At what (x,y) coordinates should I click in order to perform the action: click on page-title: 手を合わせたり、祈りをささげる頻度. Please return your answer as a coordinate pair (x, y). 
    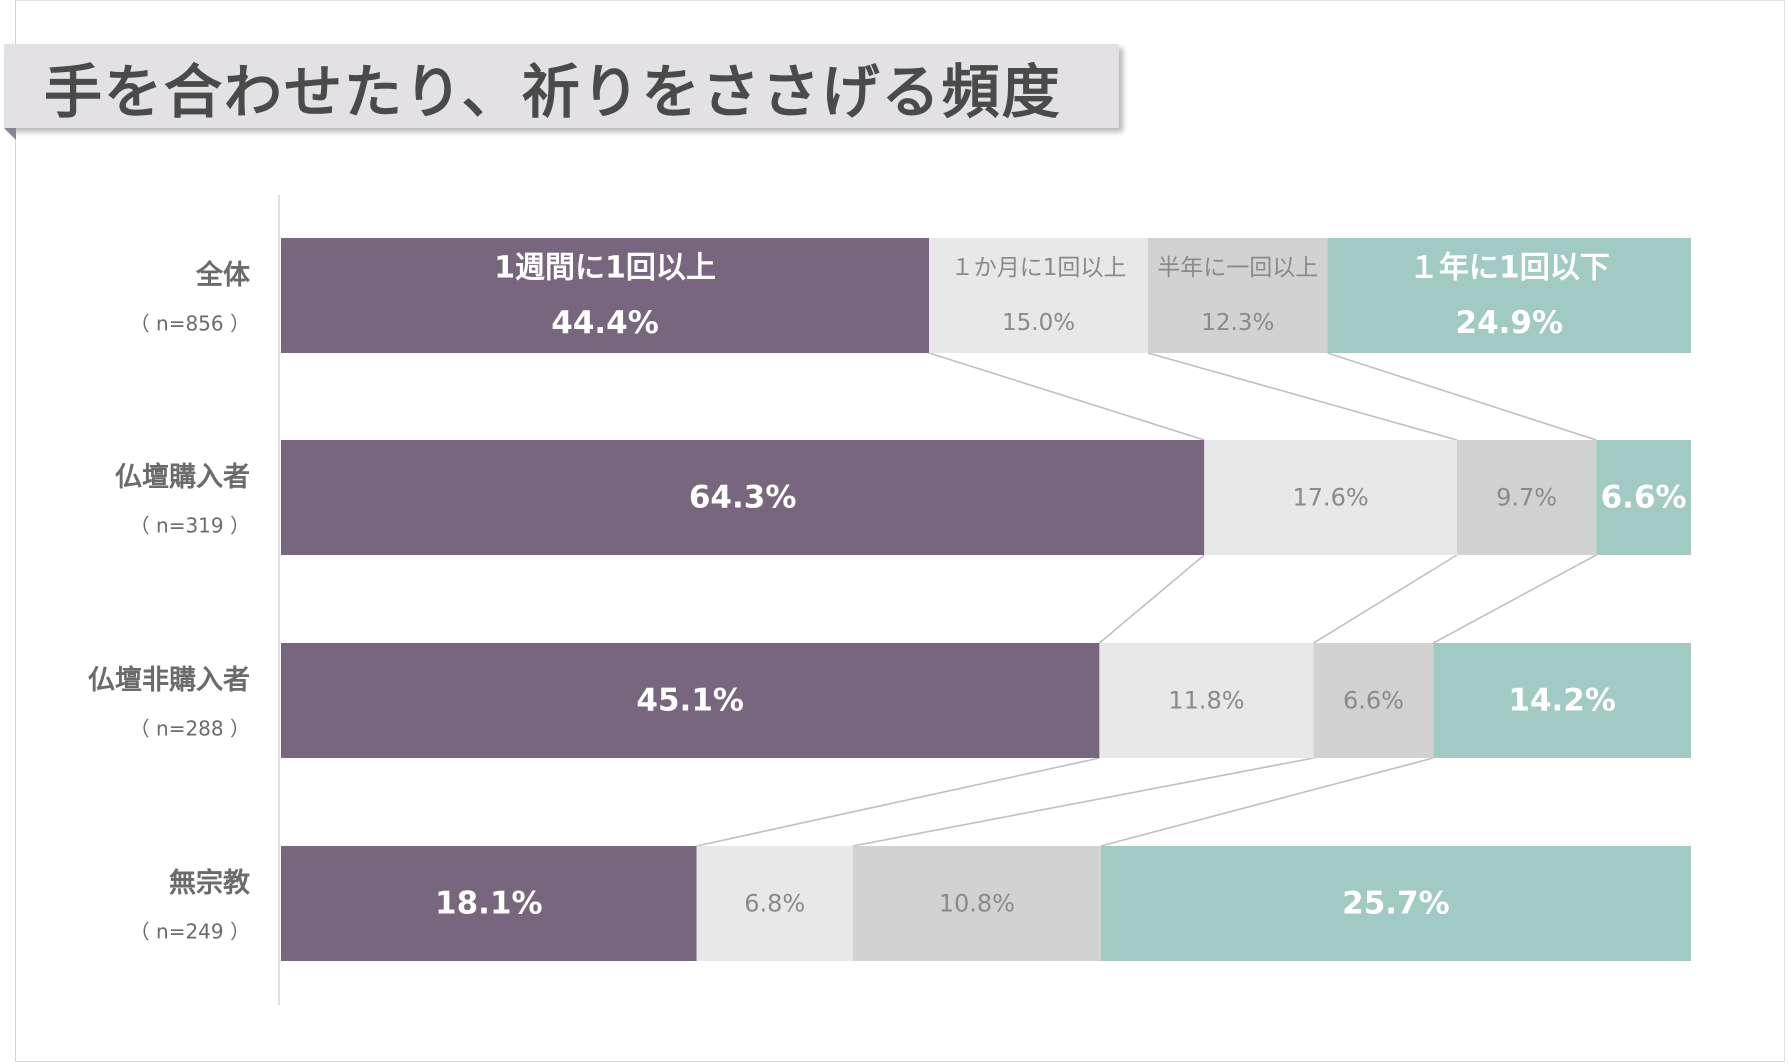
    Looking at the image, I should click on (553, 92).